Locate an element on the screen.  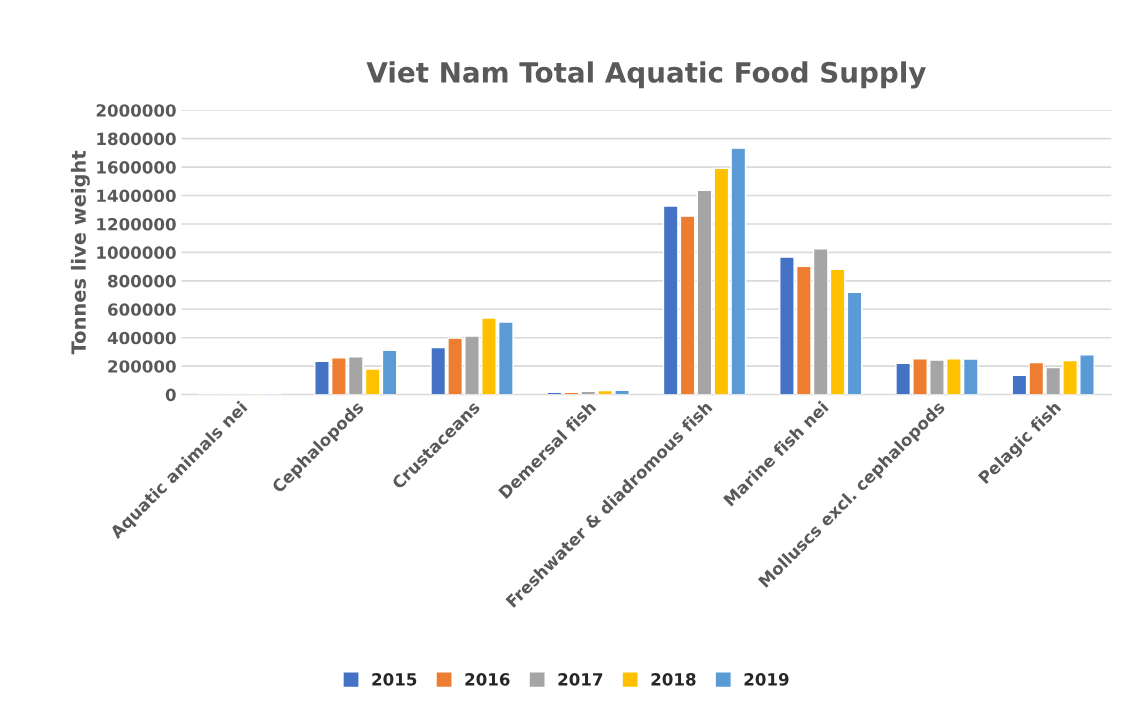
legend-label: 2019 is located at coordinates (766, 679).